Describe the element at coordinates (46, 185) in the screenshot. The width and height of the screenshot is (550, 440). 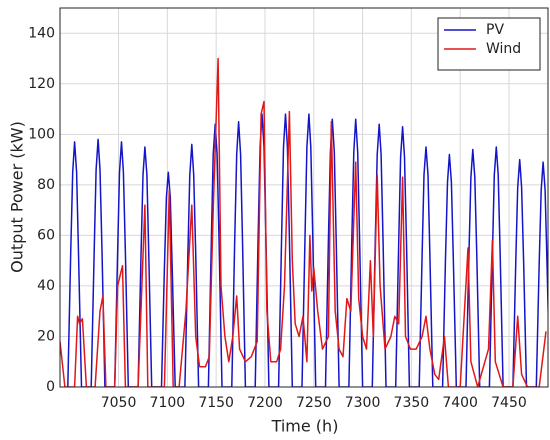
I see `y-tick-label: 80` at that location.